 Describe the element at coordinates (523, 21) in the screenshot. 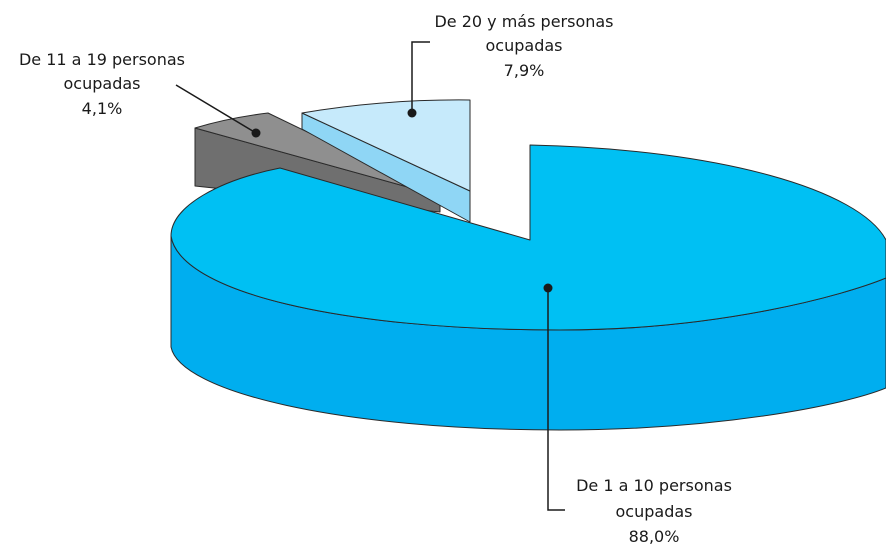

I see `label-20-mas-line1: De 20 y más personas` at that location.